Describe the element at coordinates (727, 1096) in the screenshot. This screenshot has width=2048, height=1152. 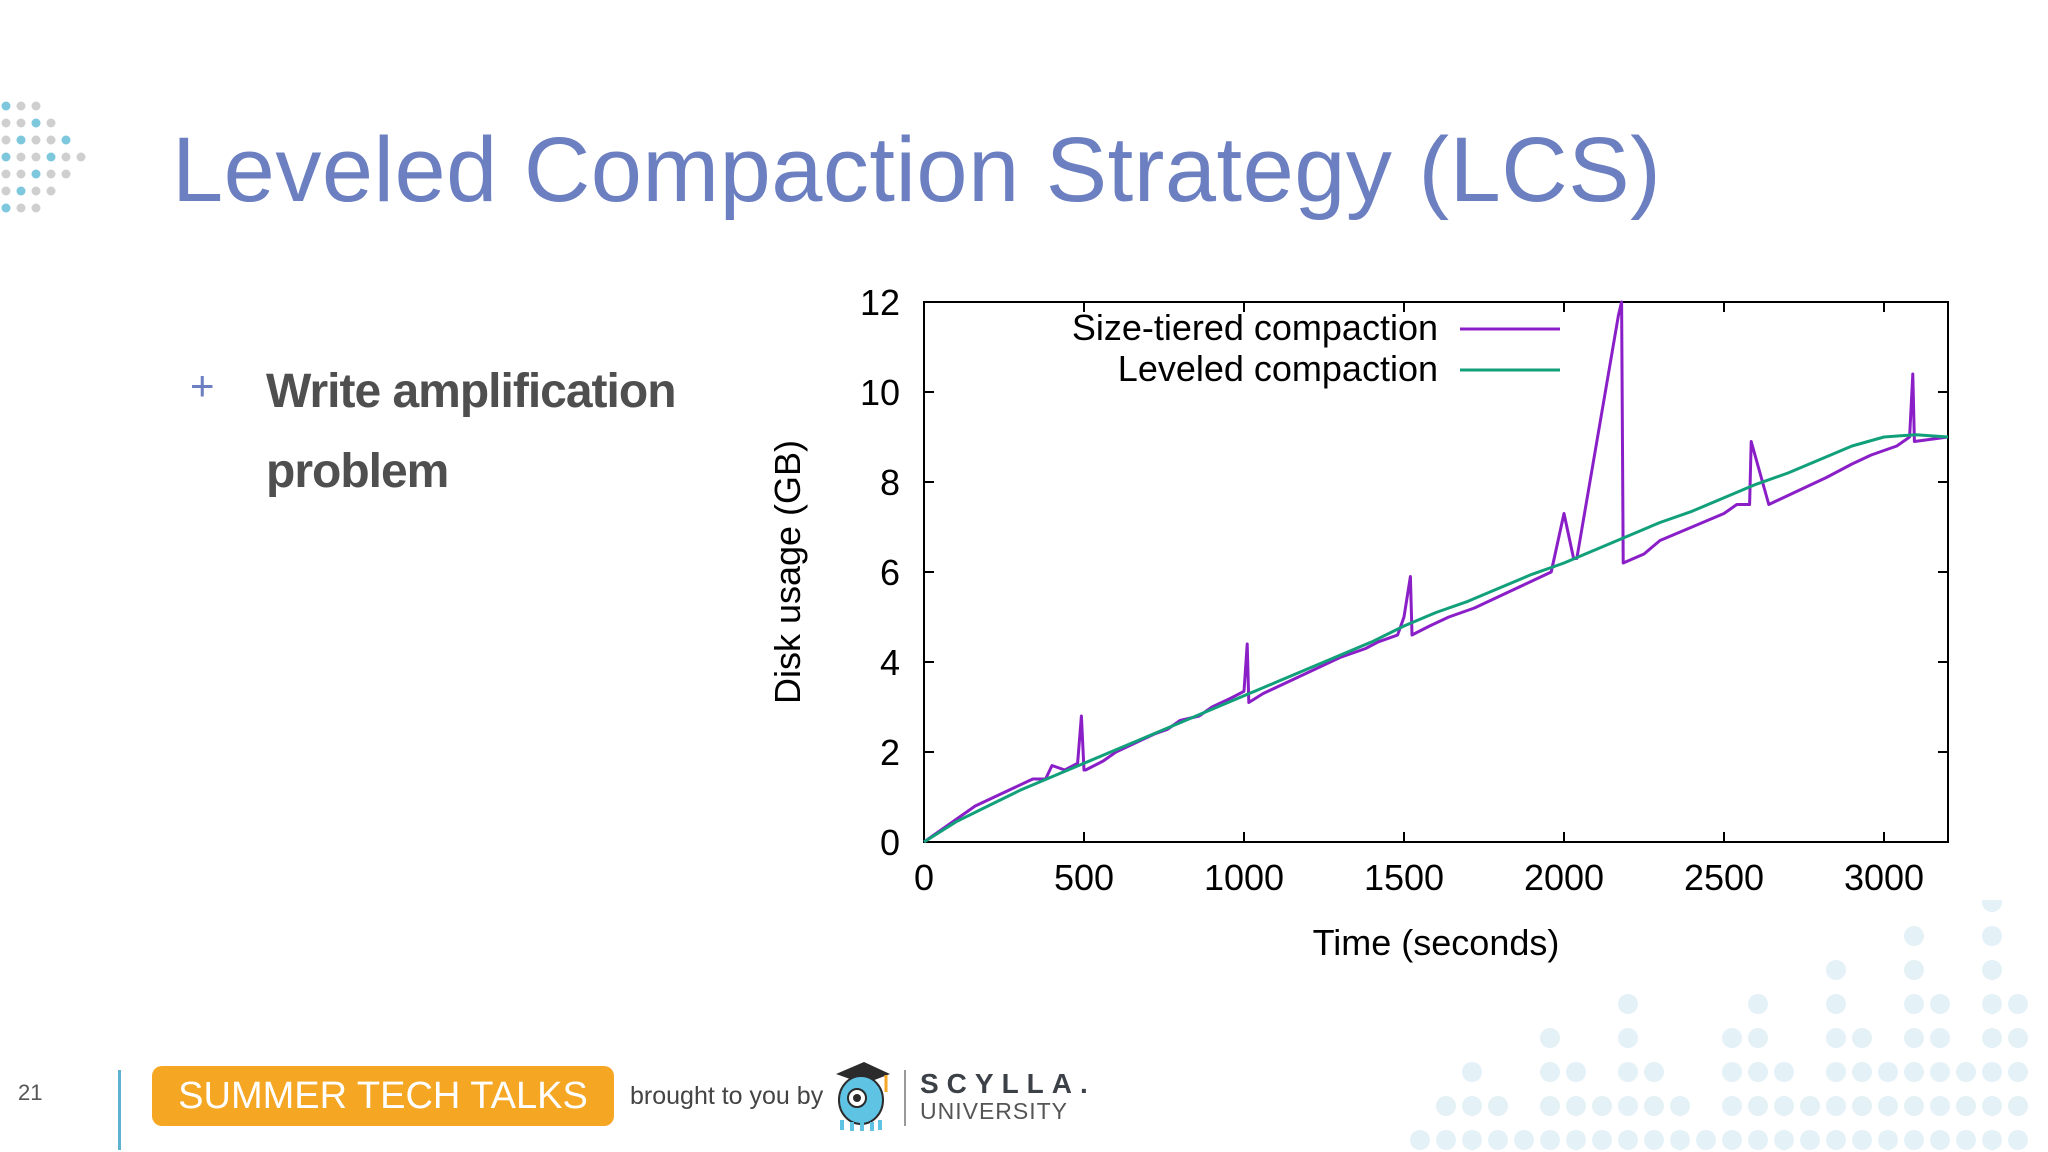
I see `brought-by-text: brought to you by` at that location.